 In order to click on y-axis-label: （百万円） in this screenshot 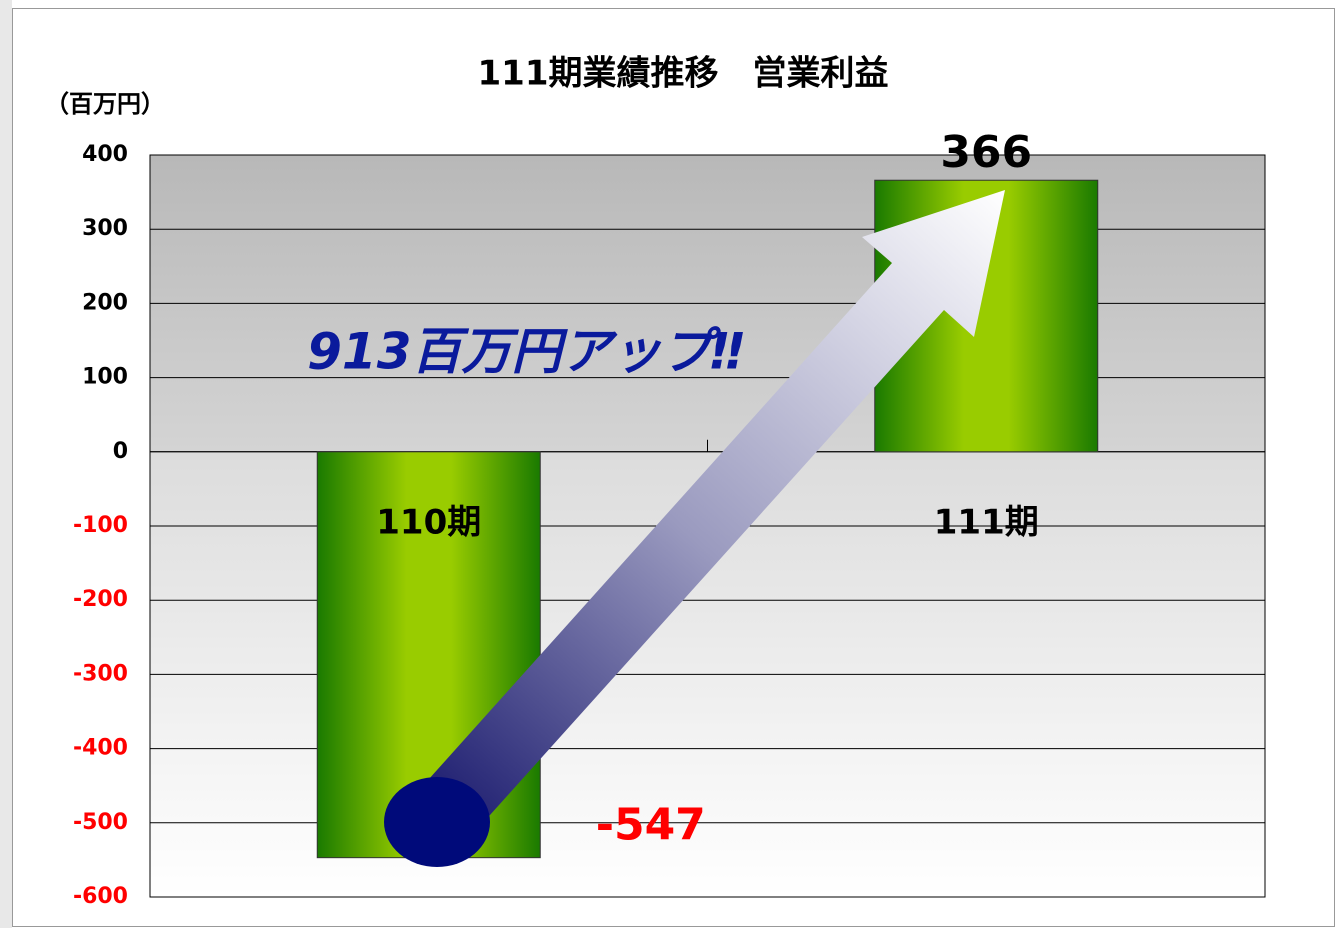, I will do `click(105, 104)`.